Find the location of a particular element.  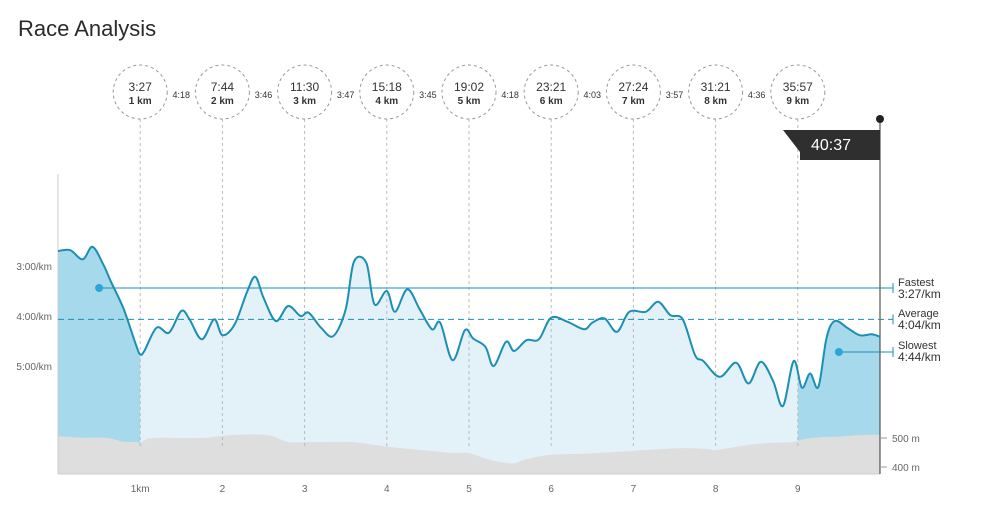

split-time: 11:30 is located at coordinates (304, 87).